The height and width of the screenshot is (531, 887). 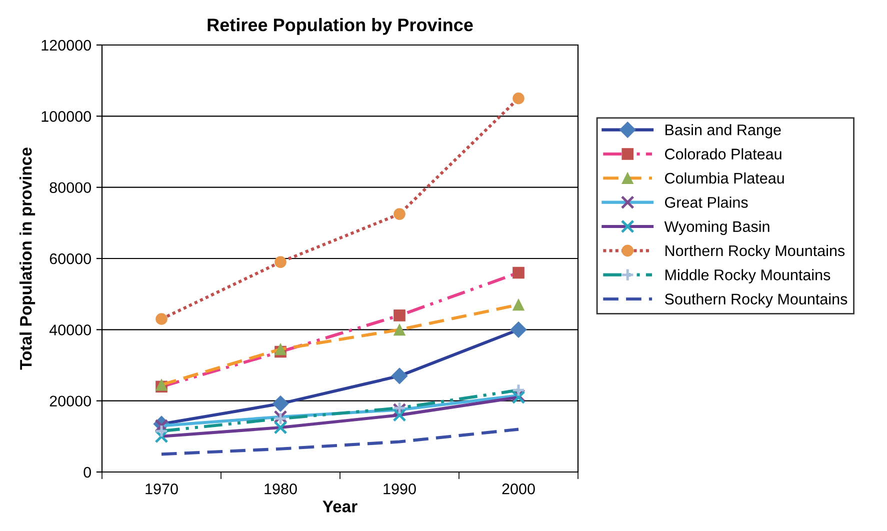 What do you see at coordinates (70, 330) in the screenshot?
I see `y-tick-label: 40000` at bounding box center [70, 330].